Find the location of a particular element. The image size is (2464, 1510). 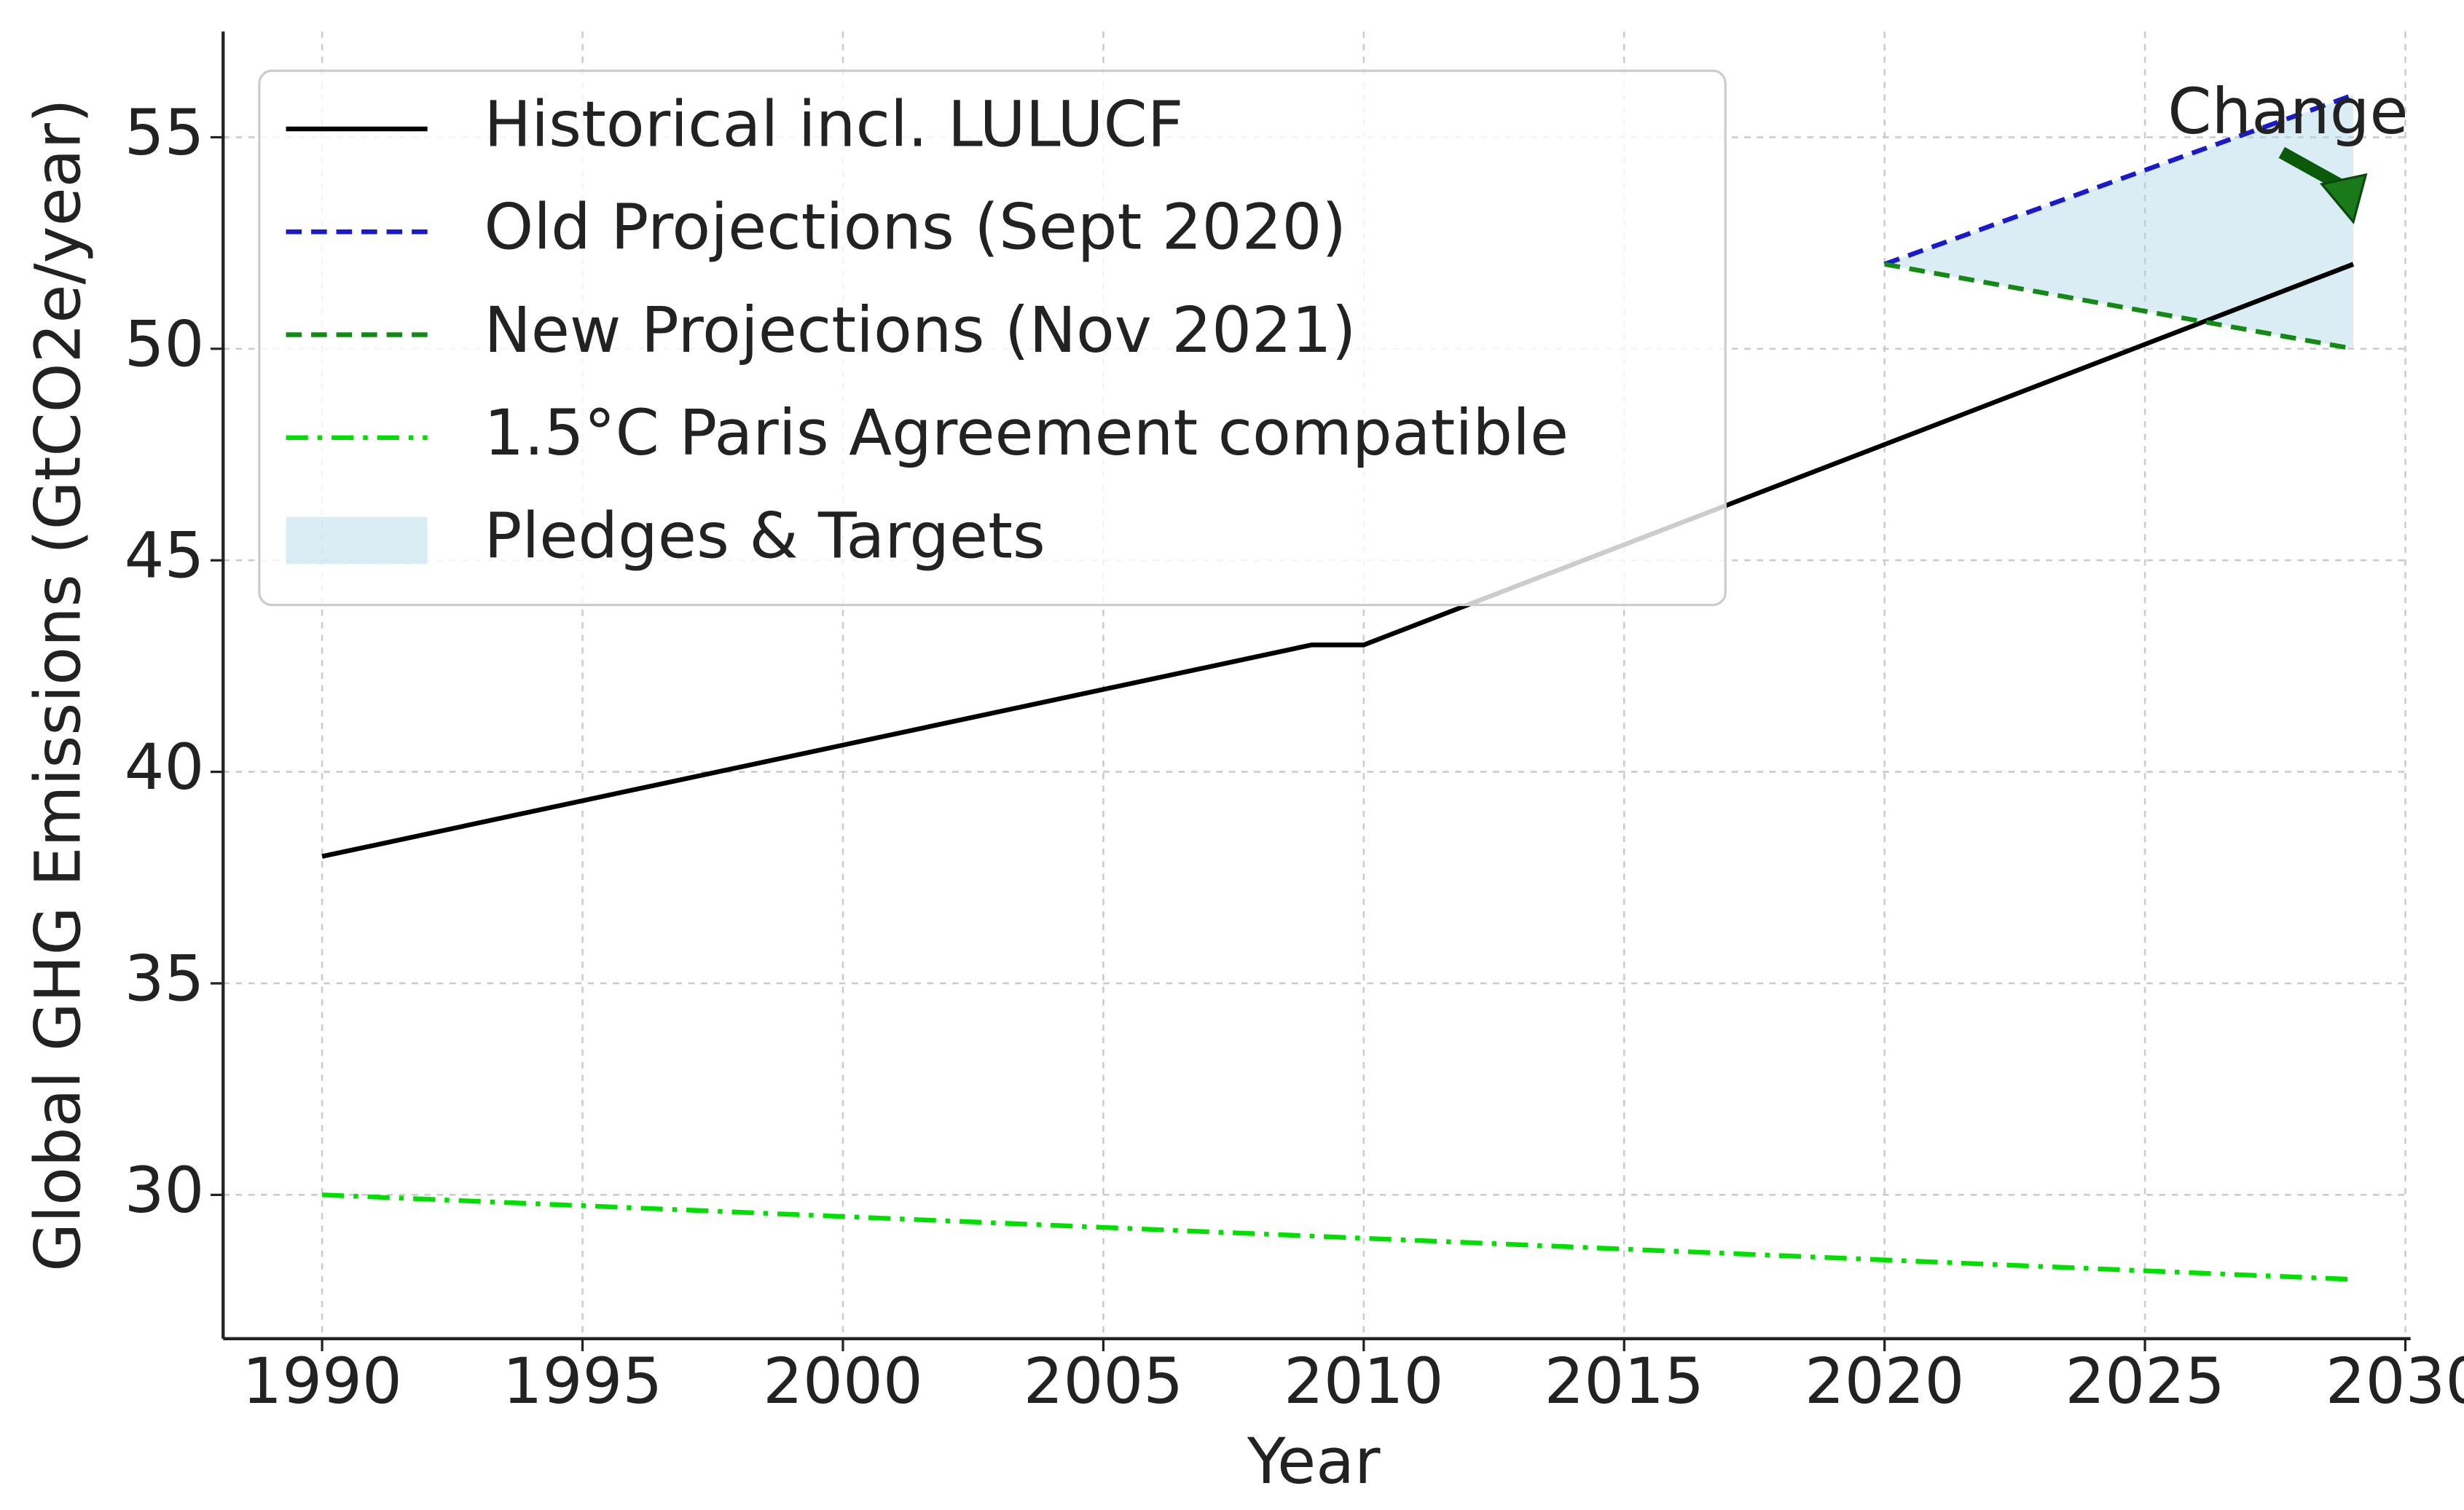

legend-label: New Projections (Nov 2021) is located at coordinates (920, 330).